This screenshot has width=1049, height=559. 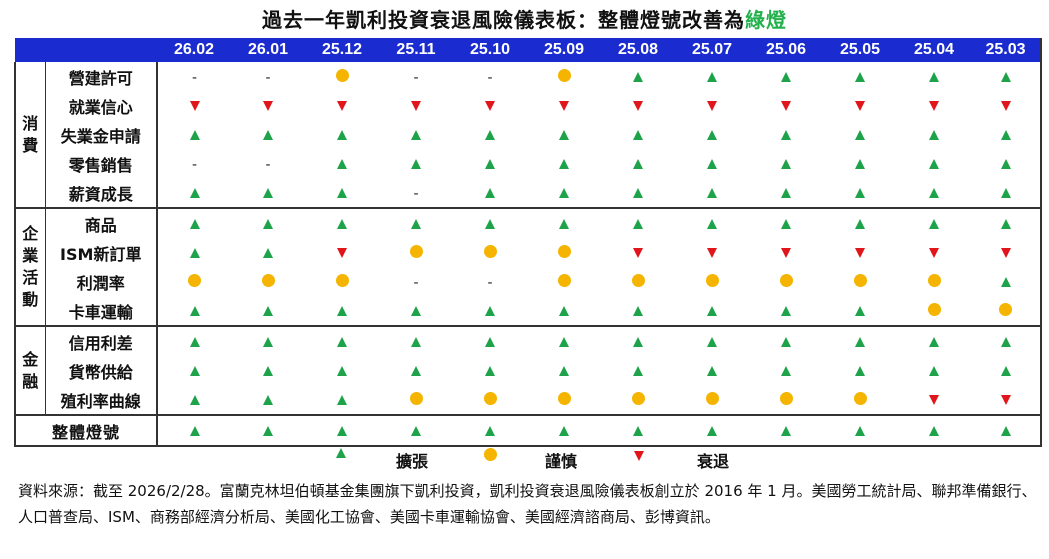 I want to click on month-header: 25.10, so click(x=490, y=50).